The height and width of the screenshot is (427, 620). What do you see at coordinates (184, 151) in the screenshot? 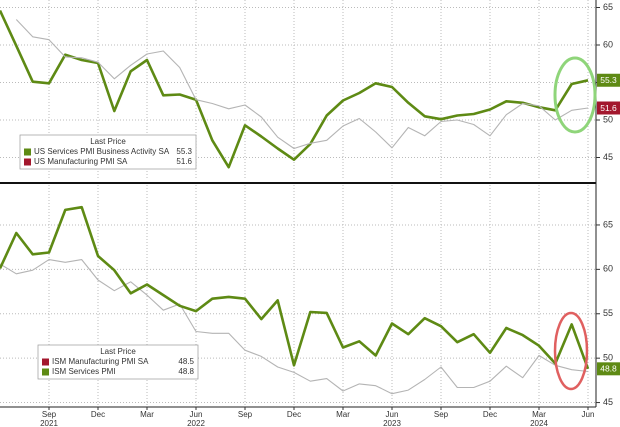
I see `legend-value: 55.3` at bounding box center [184, 151].